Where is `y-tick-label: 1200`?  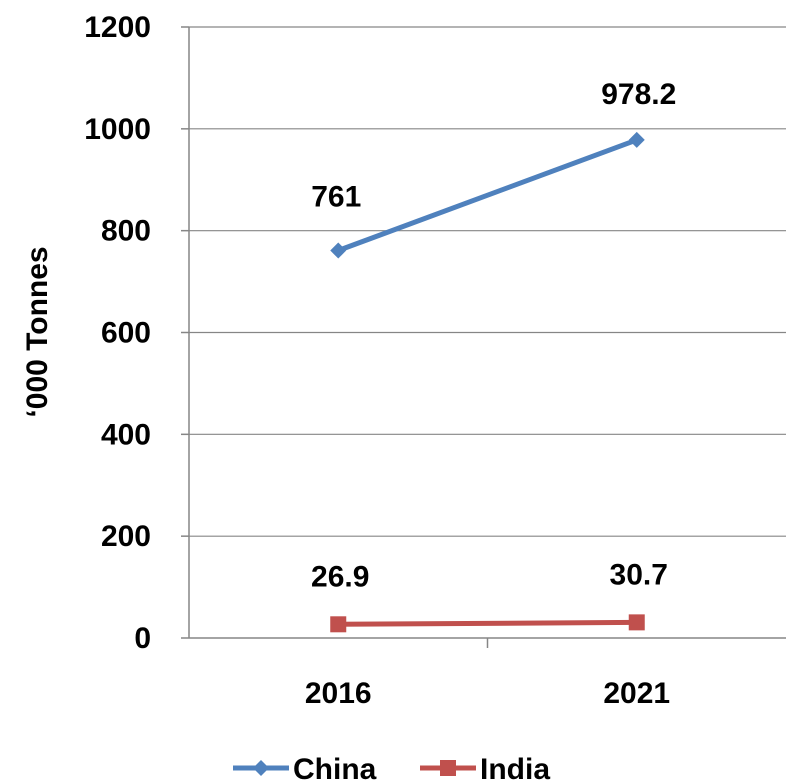 y-tick-label: 1200 is located at coordinates (117, 27).